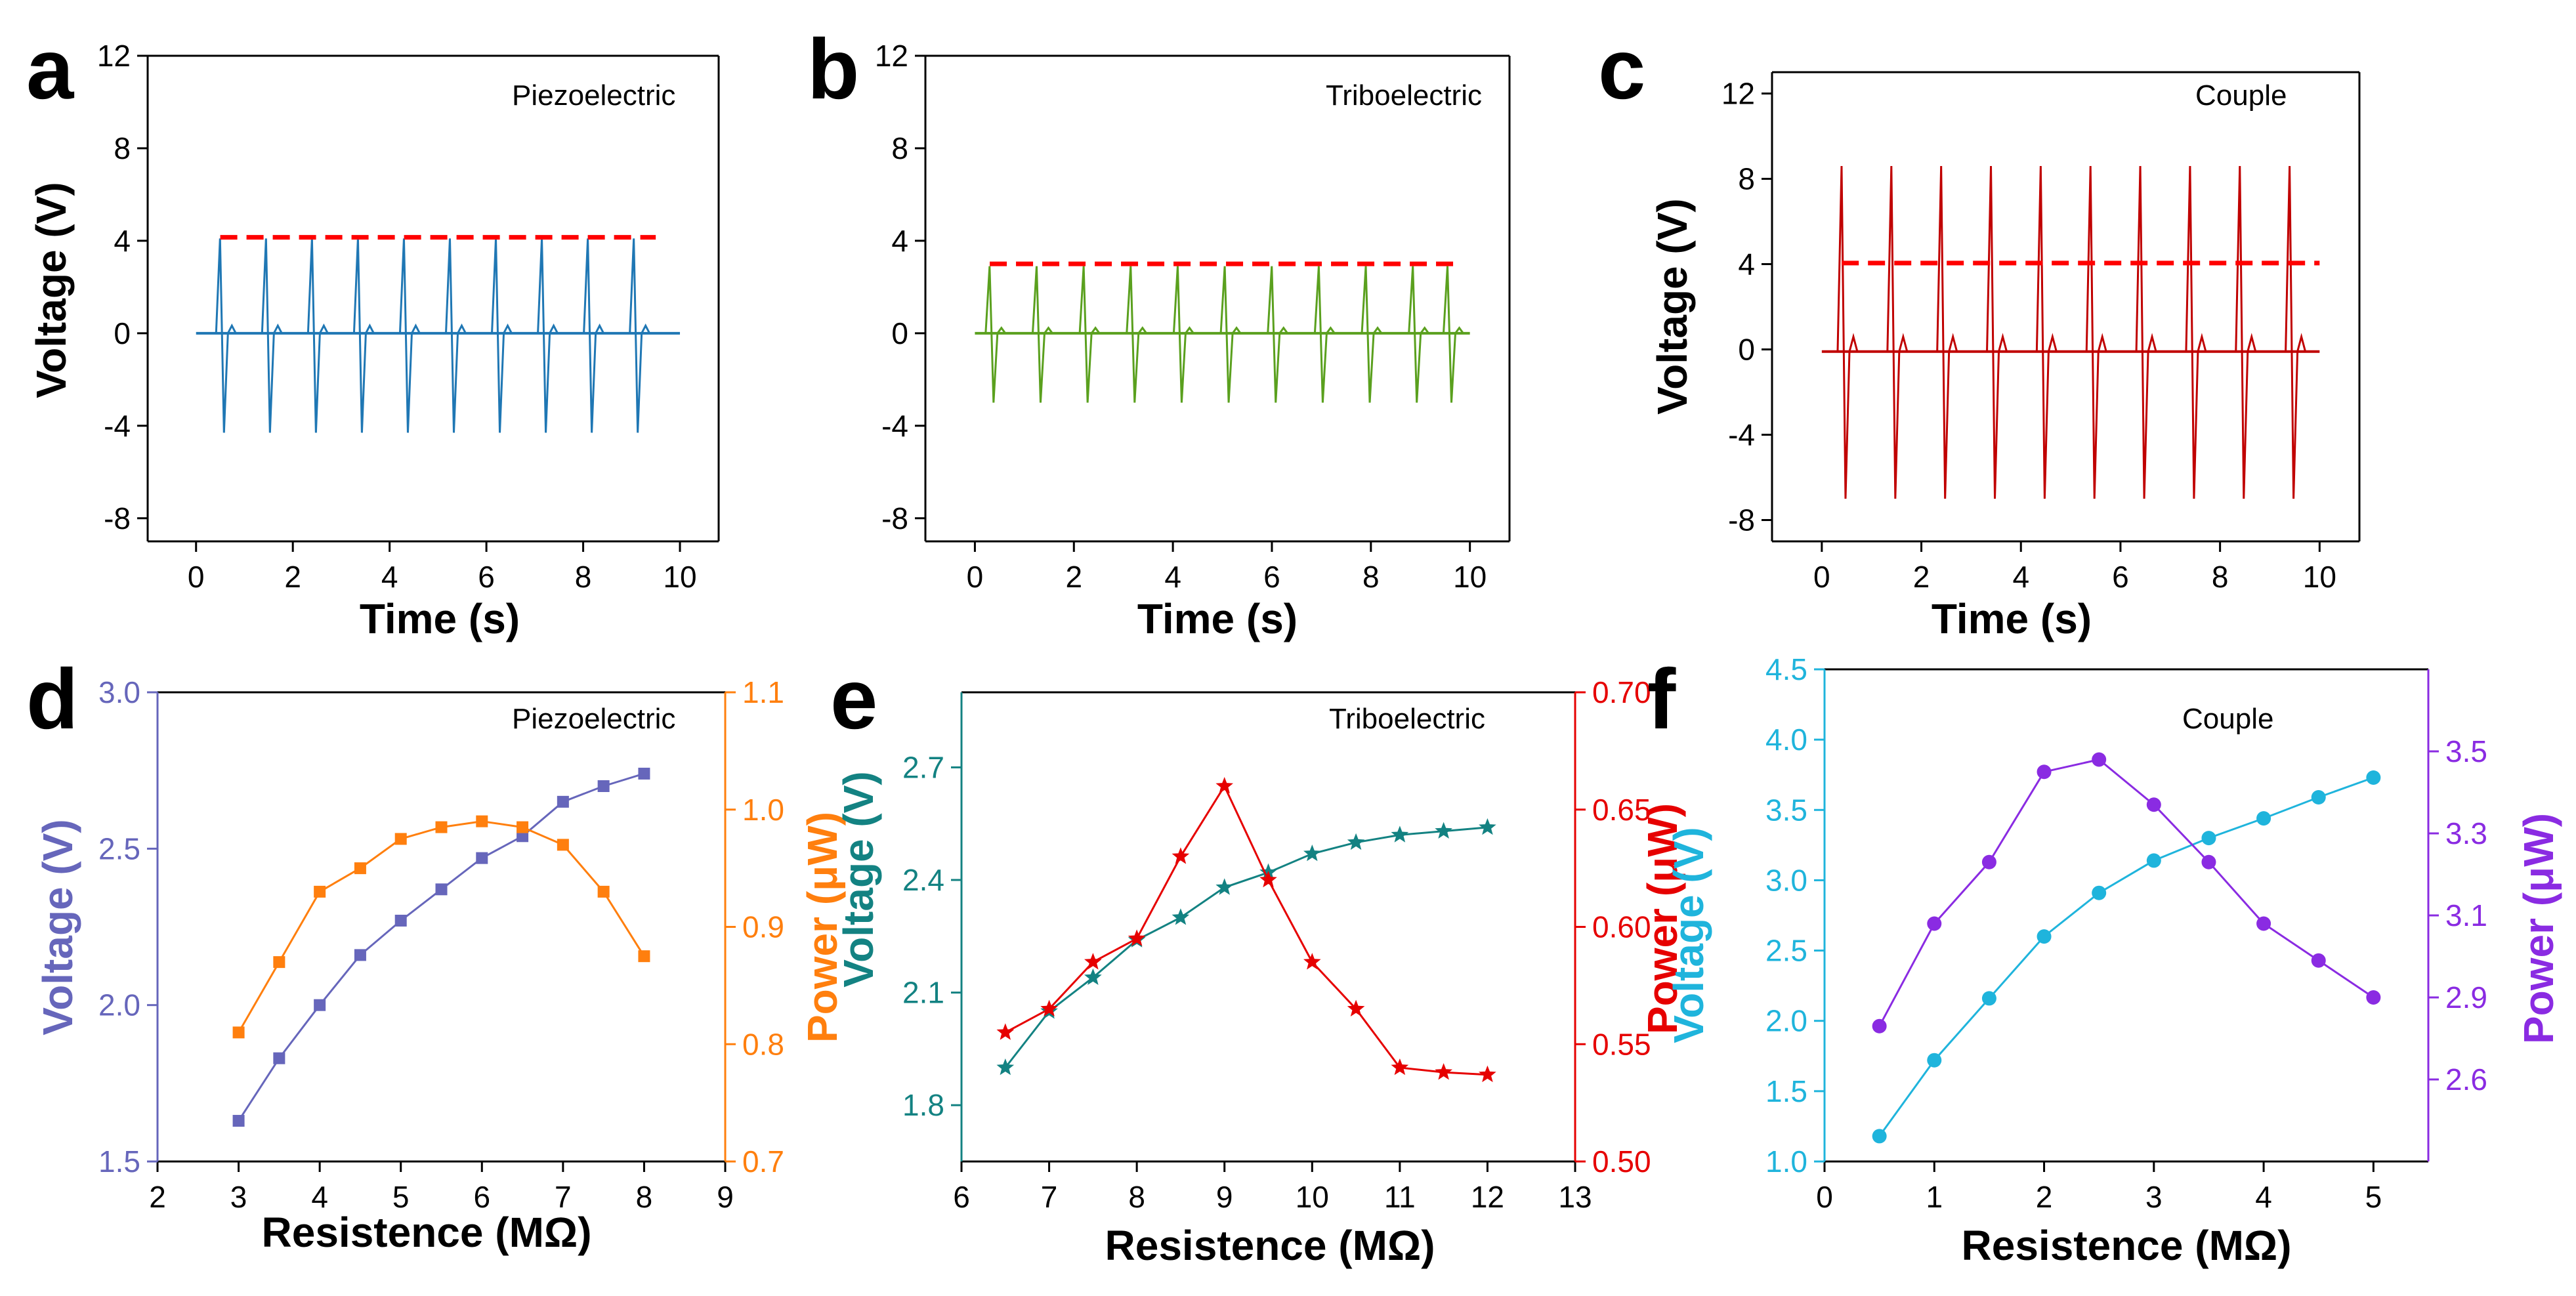  I want to click on annotation-b: Triboelectric, so click(1404, 95).